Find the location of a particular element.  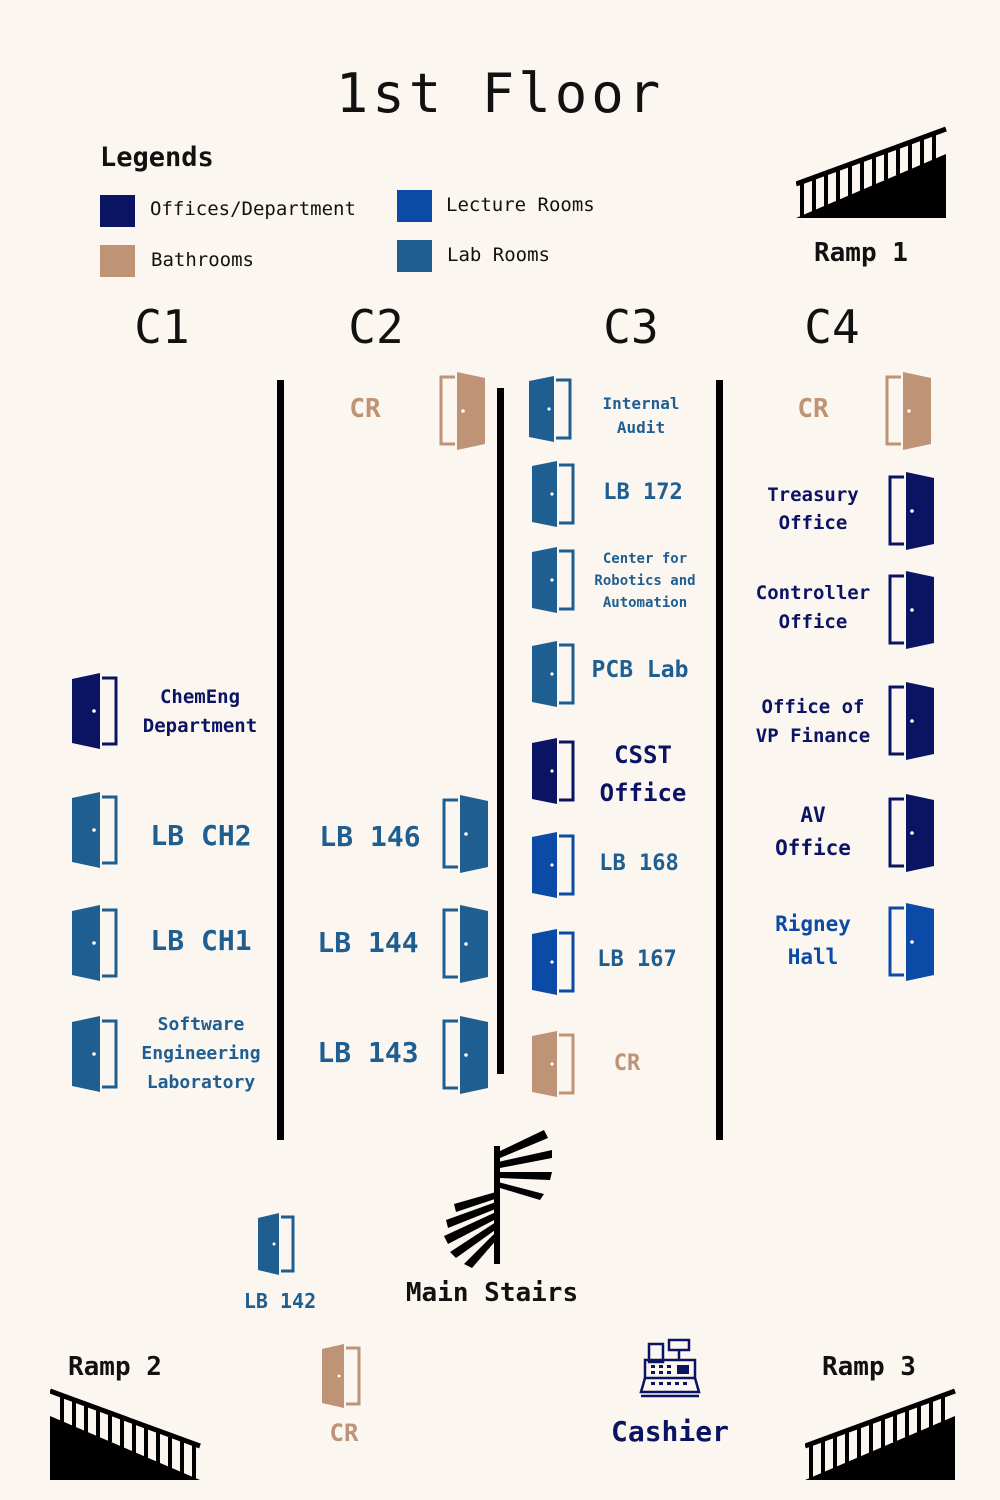

room-label-lb-167: LB 167 is located at coordinates (637, 959).